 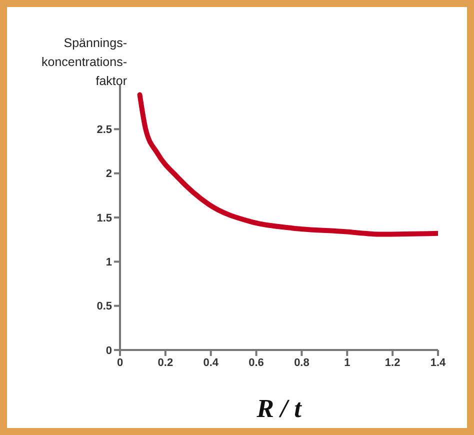 I want to click on y-tick-label: 0, so click(x=109, y=350).